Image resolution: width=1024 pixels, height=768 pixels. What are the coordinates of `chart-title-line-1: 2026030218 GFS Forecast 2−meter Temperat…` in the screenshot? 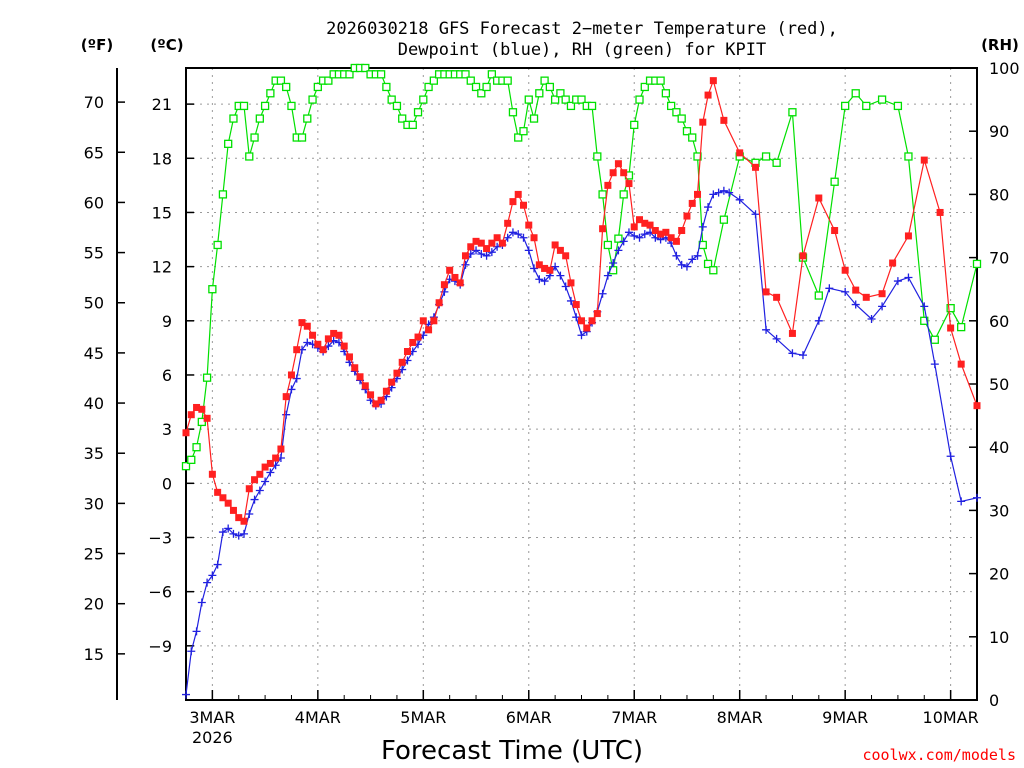 It's located at (582, 29).